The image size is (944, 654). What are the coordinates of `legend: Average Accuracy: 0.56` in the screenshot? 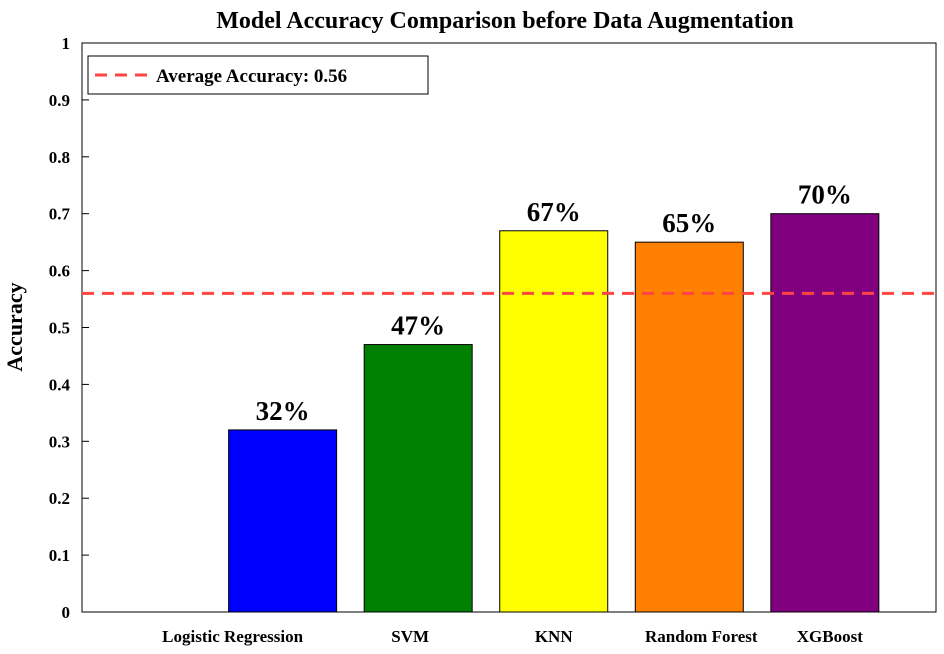 It's located at (258, 75).